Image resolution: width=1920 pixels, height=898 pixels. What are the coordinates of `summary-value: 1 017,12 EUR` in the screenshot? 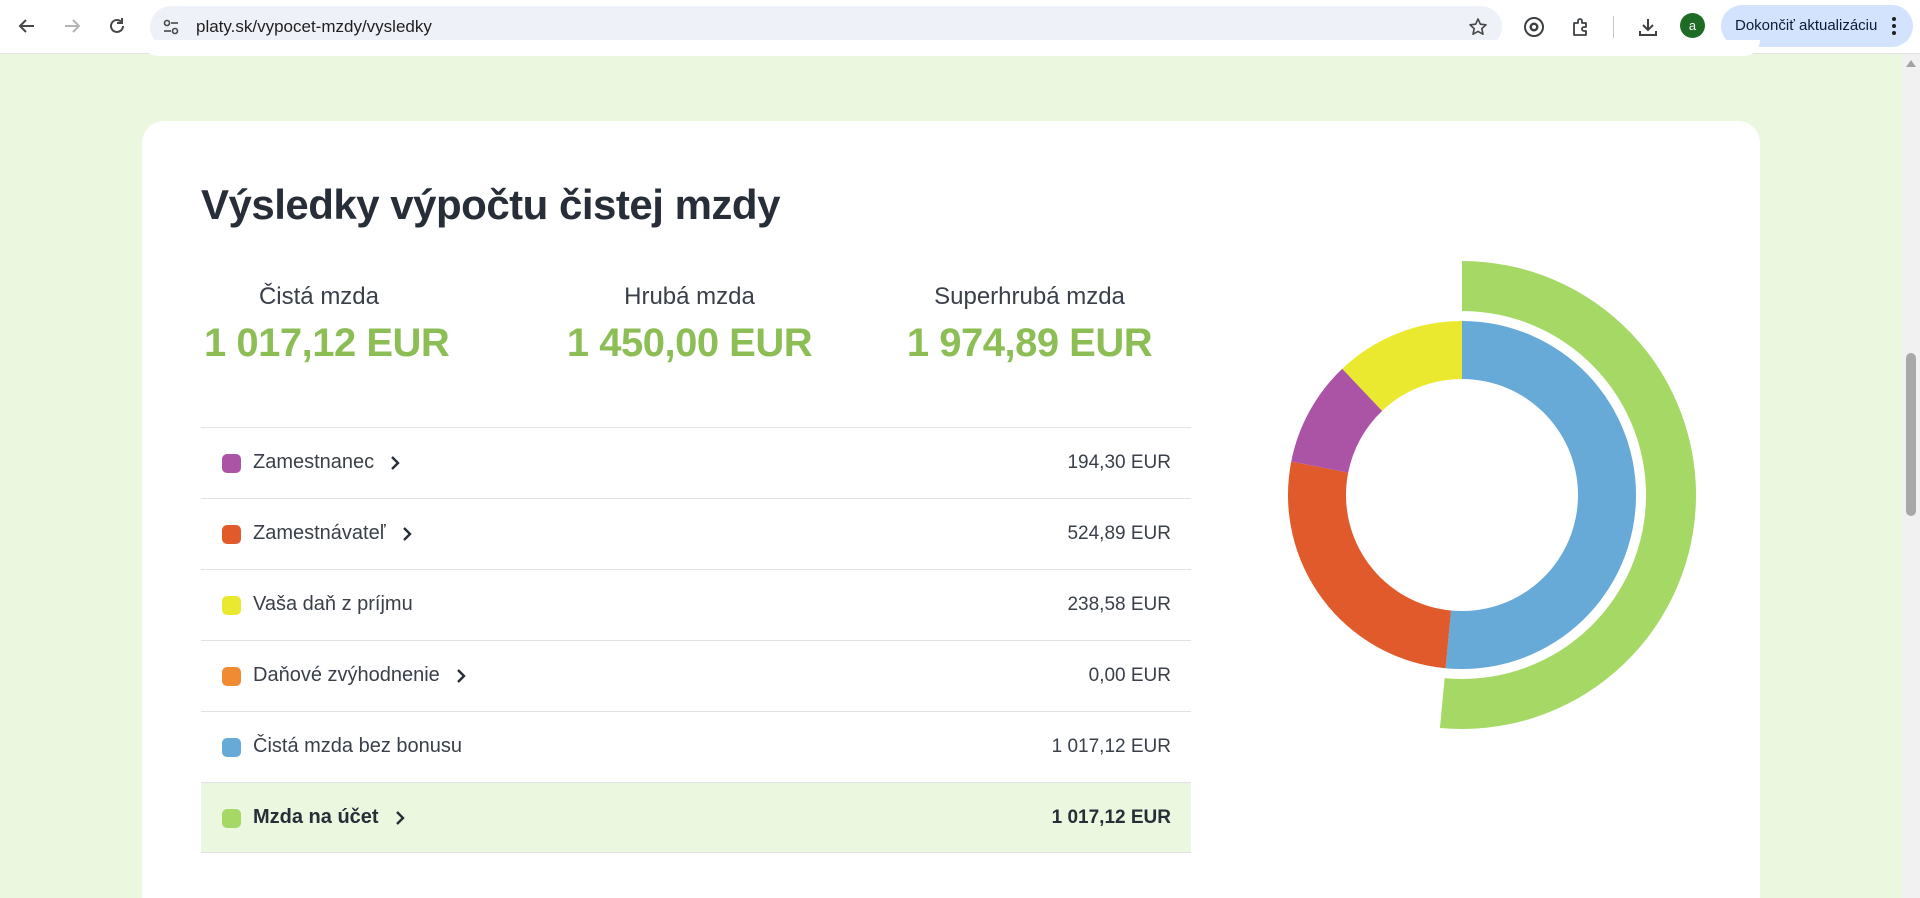 It's located at (327, 343).